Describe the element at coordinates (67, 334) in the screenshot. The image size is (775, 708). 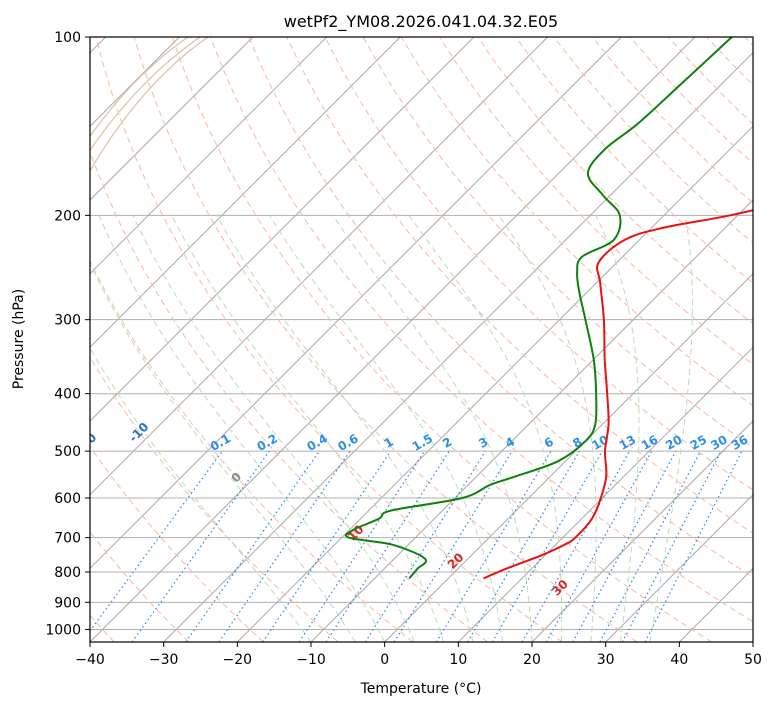
I see `y-axis: 100 200 300 400 500 600 700 800 900 1000` at that location.